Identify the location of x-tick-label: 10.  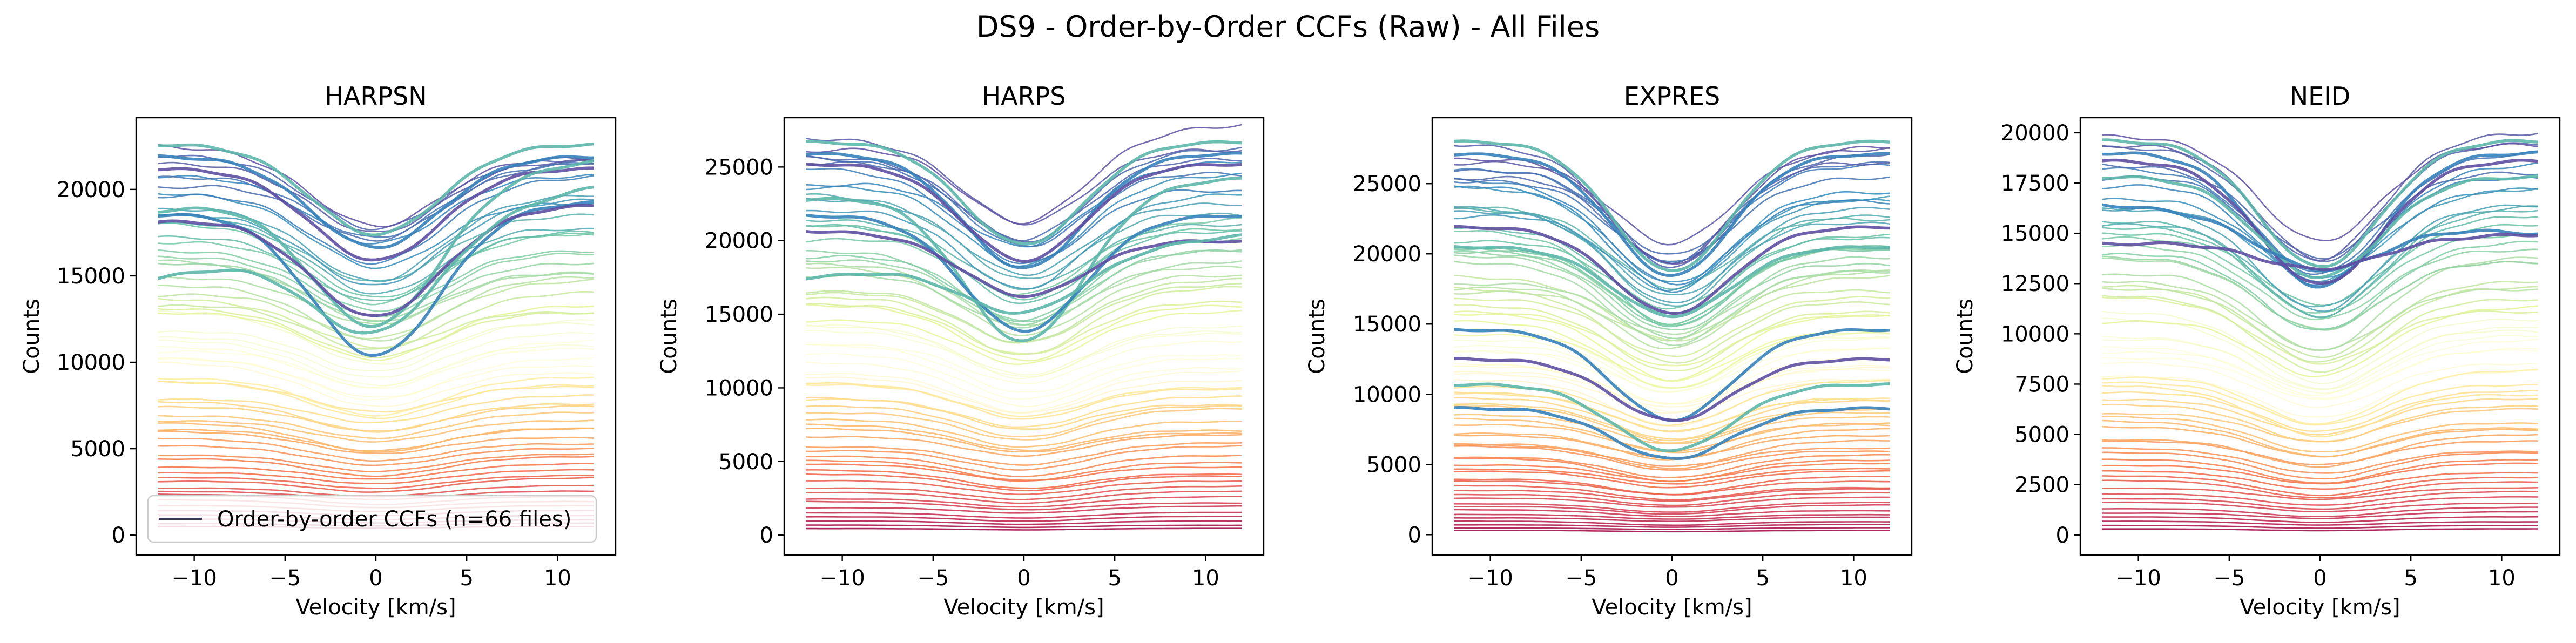
(1205, 578).